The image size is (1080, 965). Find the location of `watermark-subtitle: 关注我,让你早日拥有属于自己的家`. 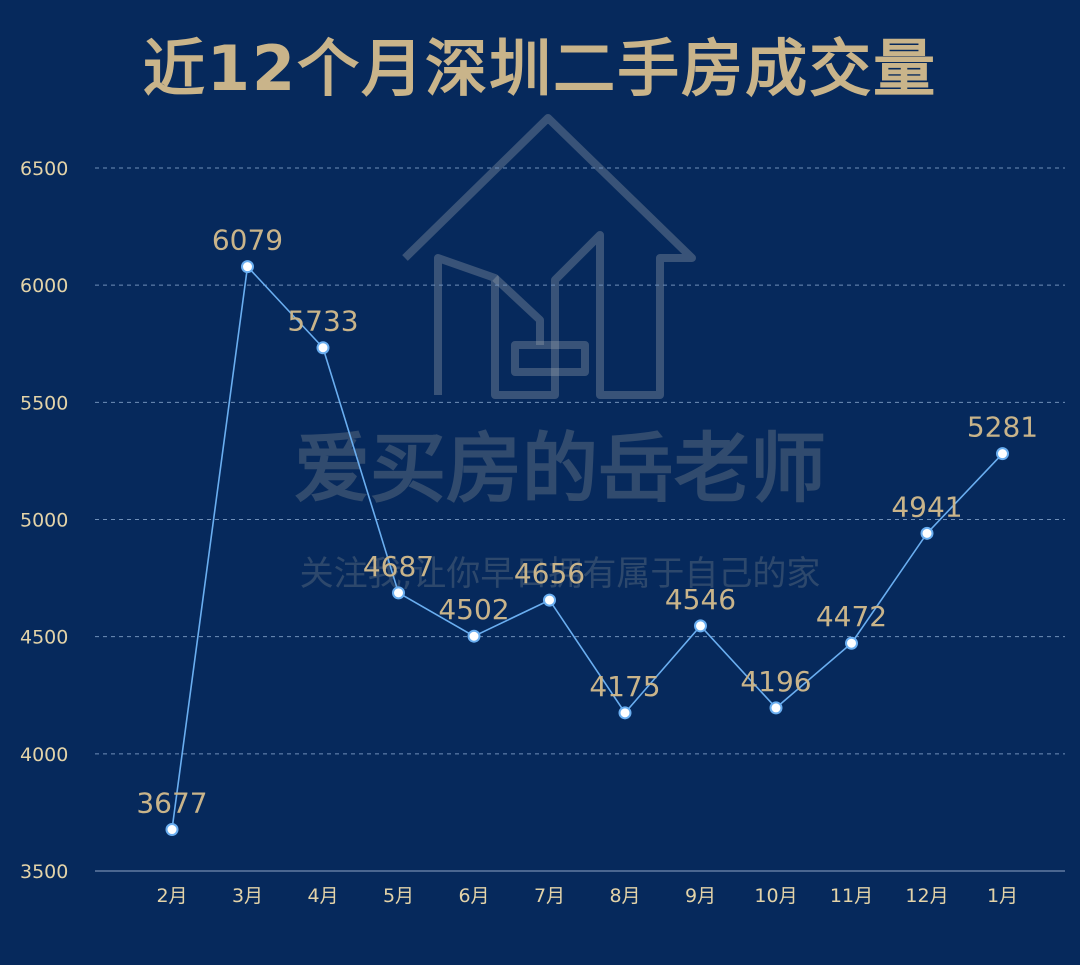

watermark-subtitle: 关注我,让你早日拥有属于自己的家 is located at coordinates (560, 574).